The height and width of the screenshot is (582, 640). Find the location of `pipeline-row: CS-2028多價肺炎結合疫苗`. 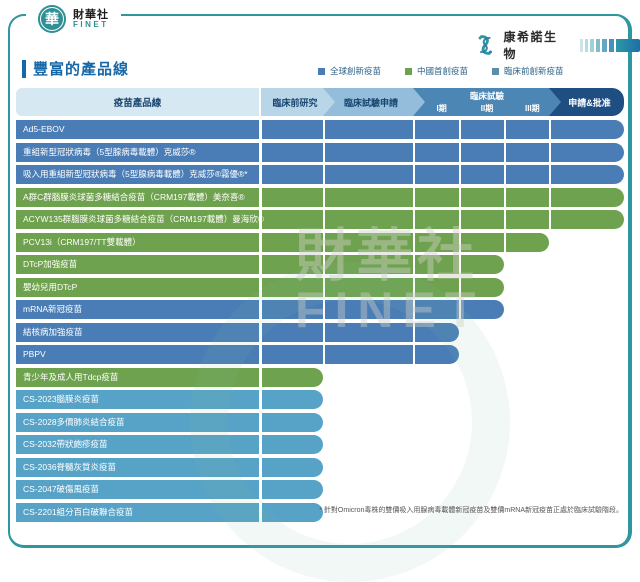

pipeline-row: CS-2028多價肺炎結合疫苗 is located at coordinates (169, 422).